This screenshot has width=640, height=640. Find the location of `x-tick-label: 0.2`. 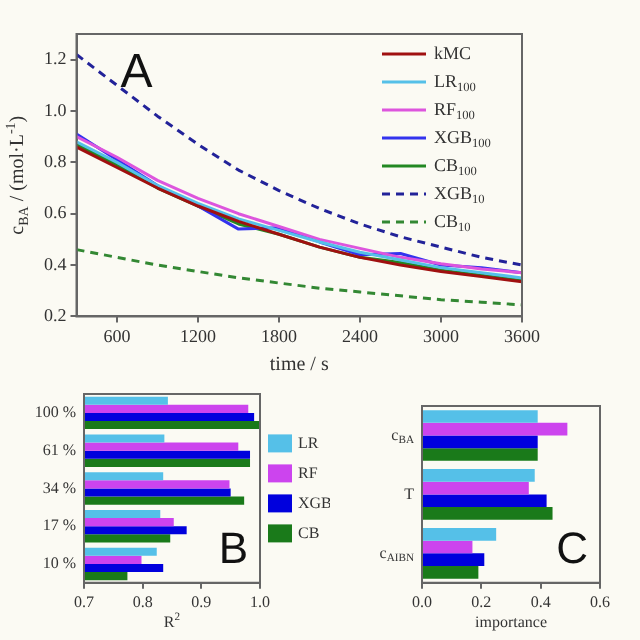

x-tick-label: 0.2 is located at coordinates (481, 601).